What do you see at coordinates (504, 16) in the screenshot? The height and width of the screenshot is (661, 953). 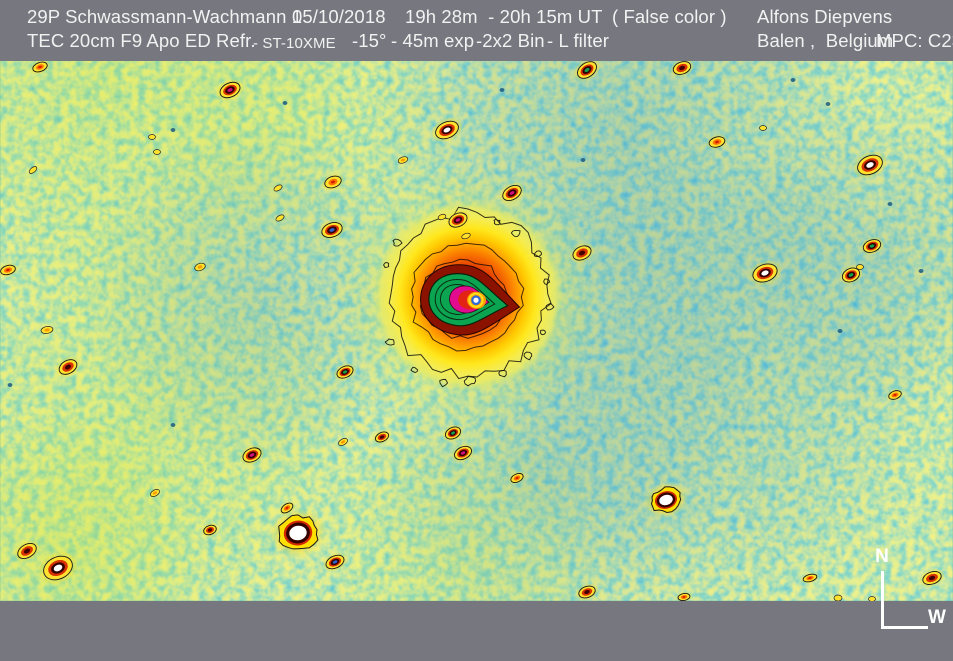 I see `caption-time: 19h 28m - 20h 15m UT` at bounding box center [504, 16].